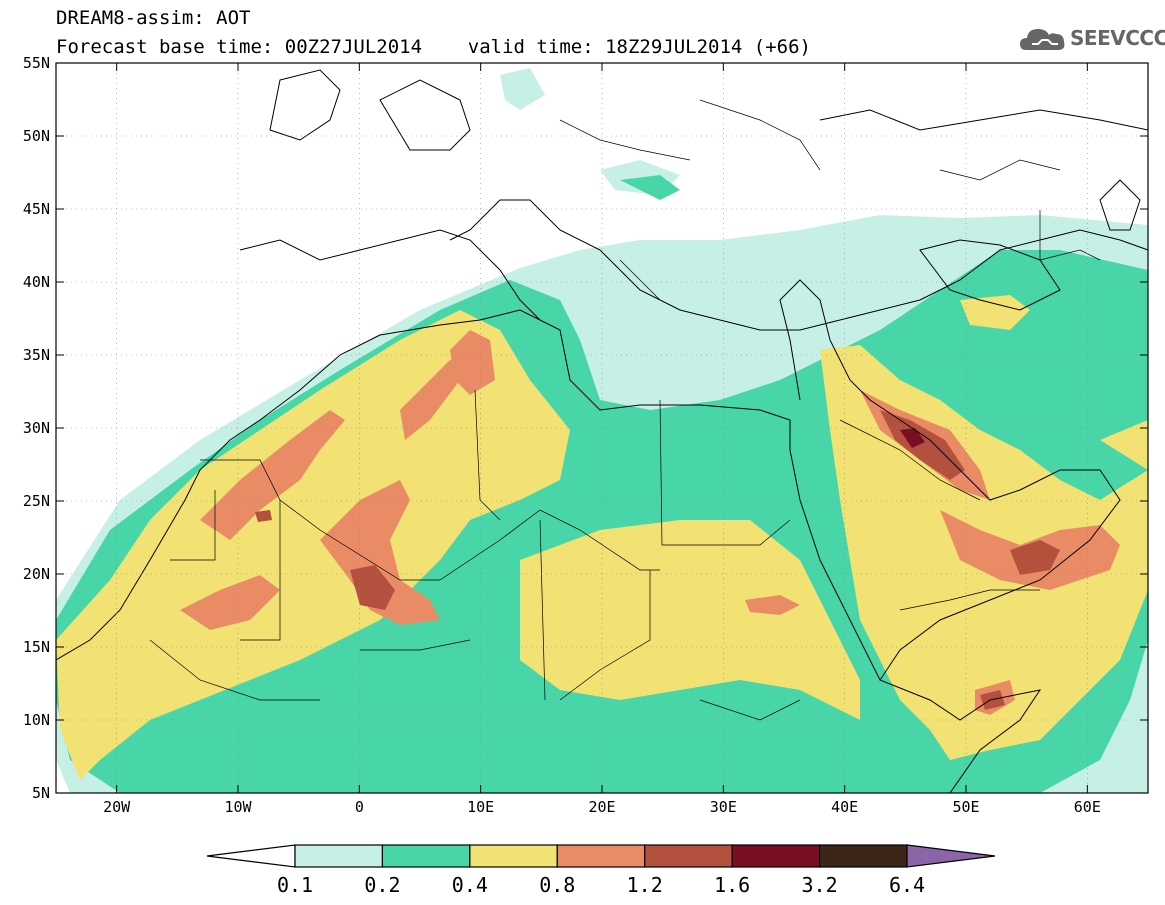 This screenshot has width=1165, height=905. I want to click on colorbar-high-extension, so click(951, 856).